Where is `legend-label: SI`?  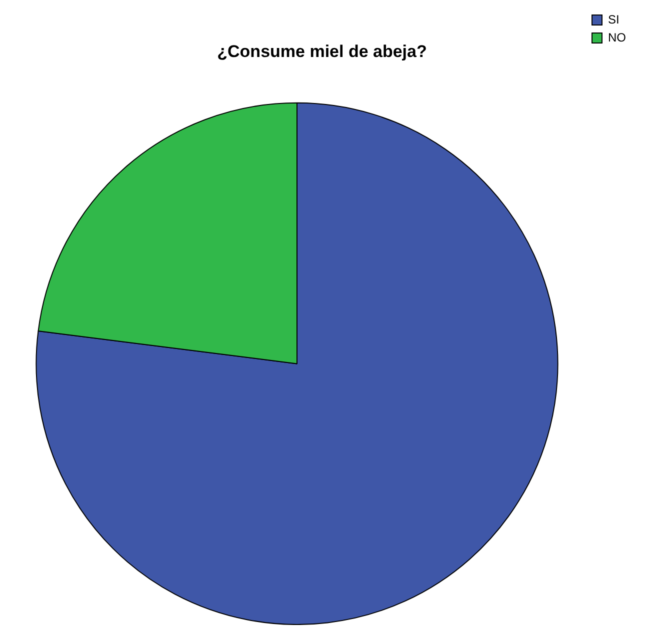
legend-label: SI is located at coordinates (614, 19).